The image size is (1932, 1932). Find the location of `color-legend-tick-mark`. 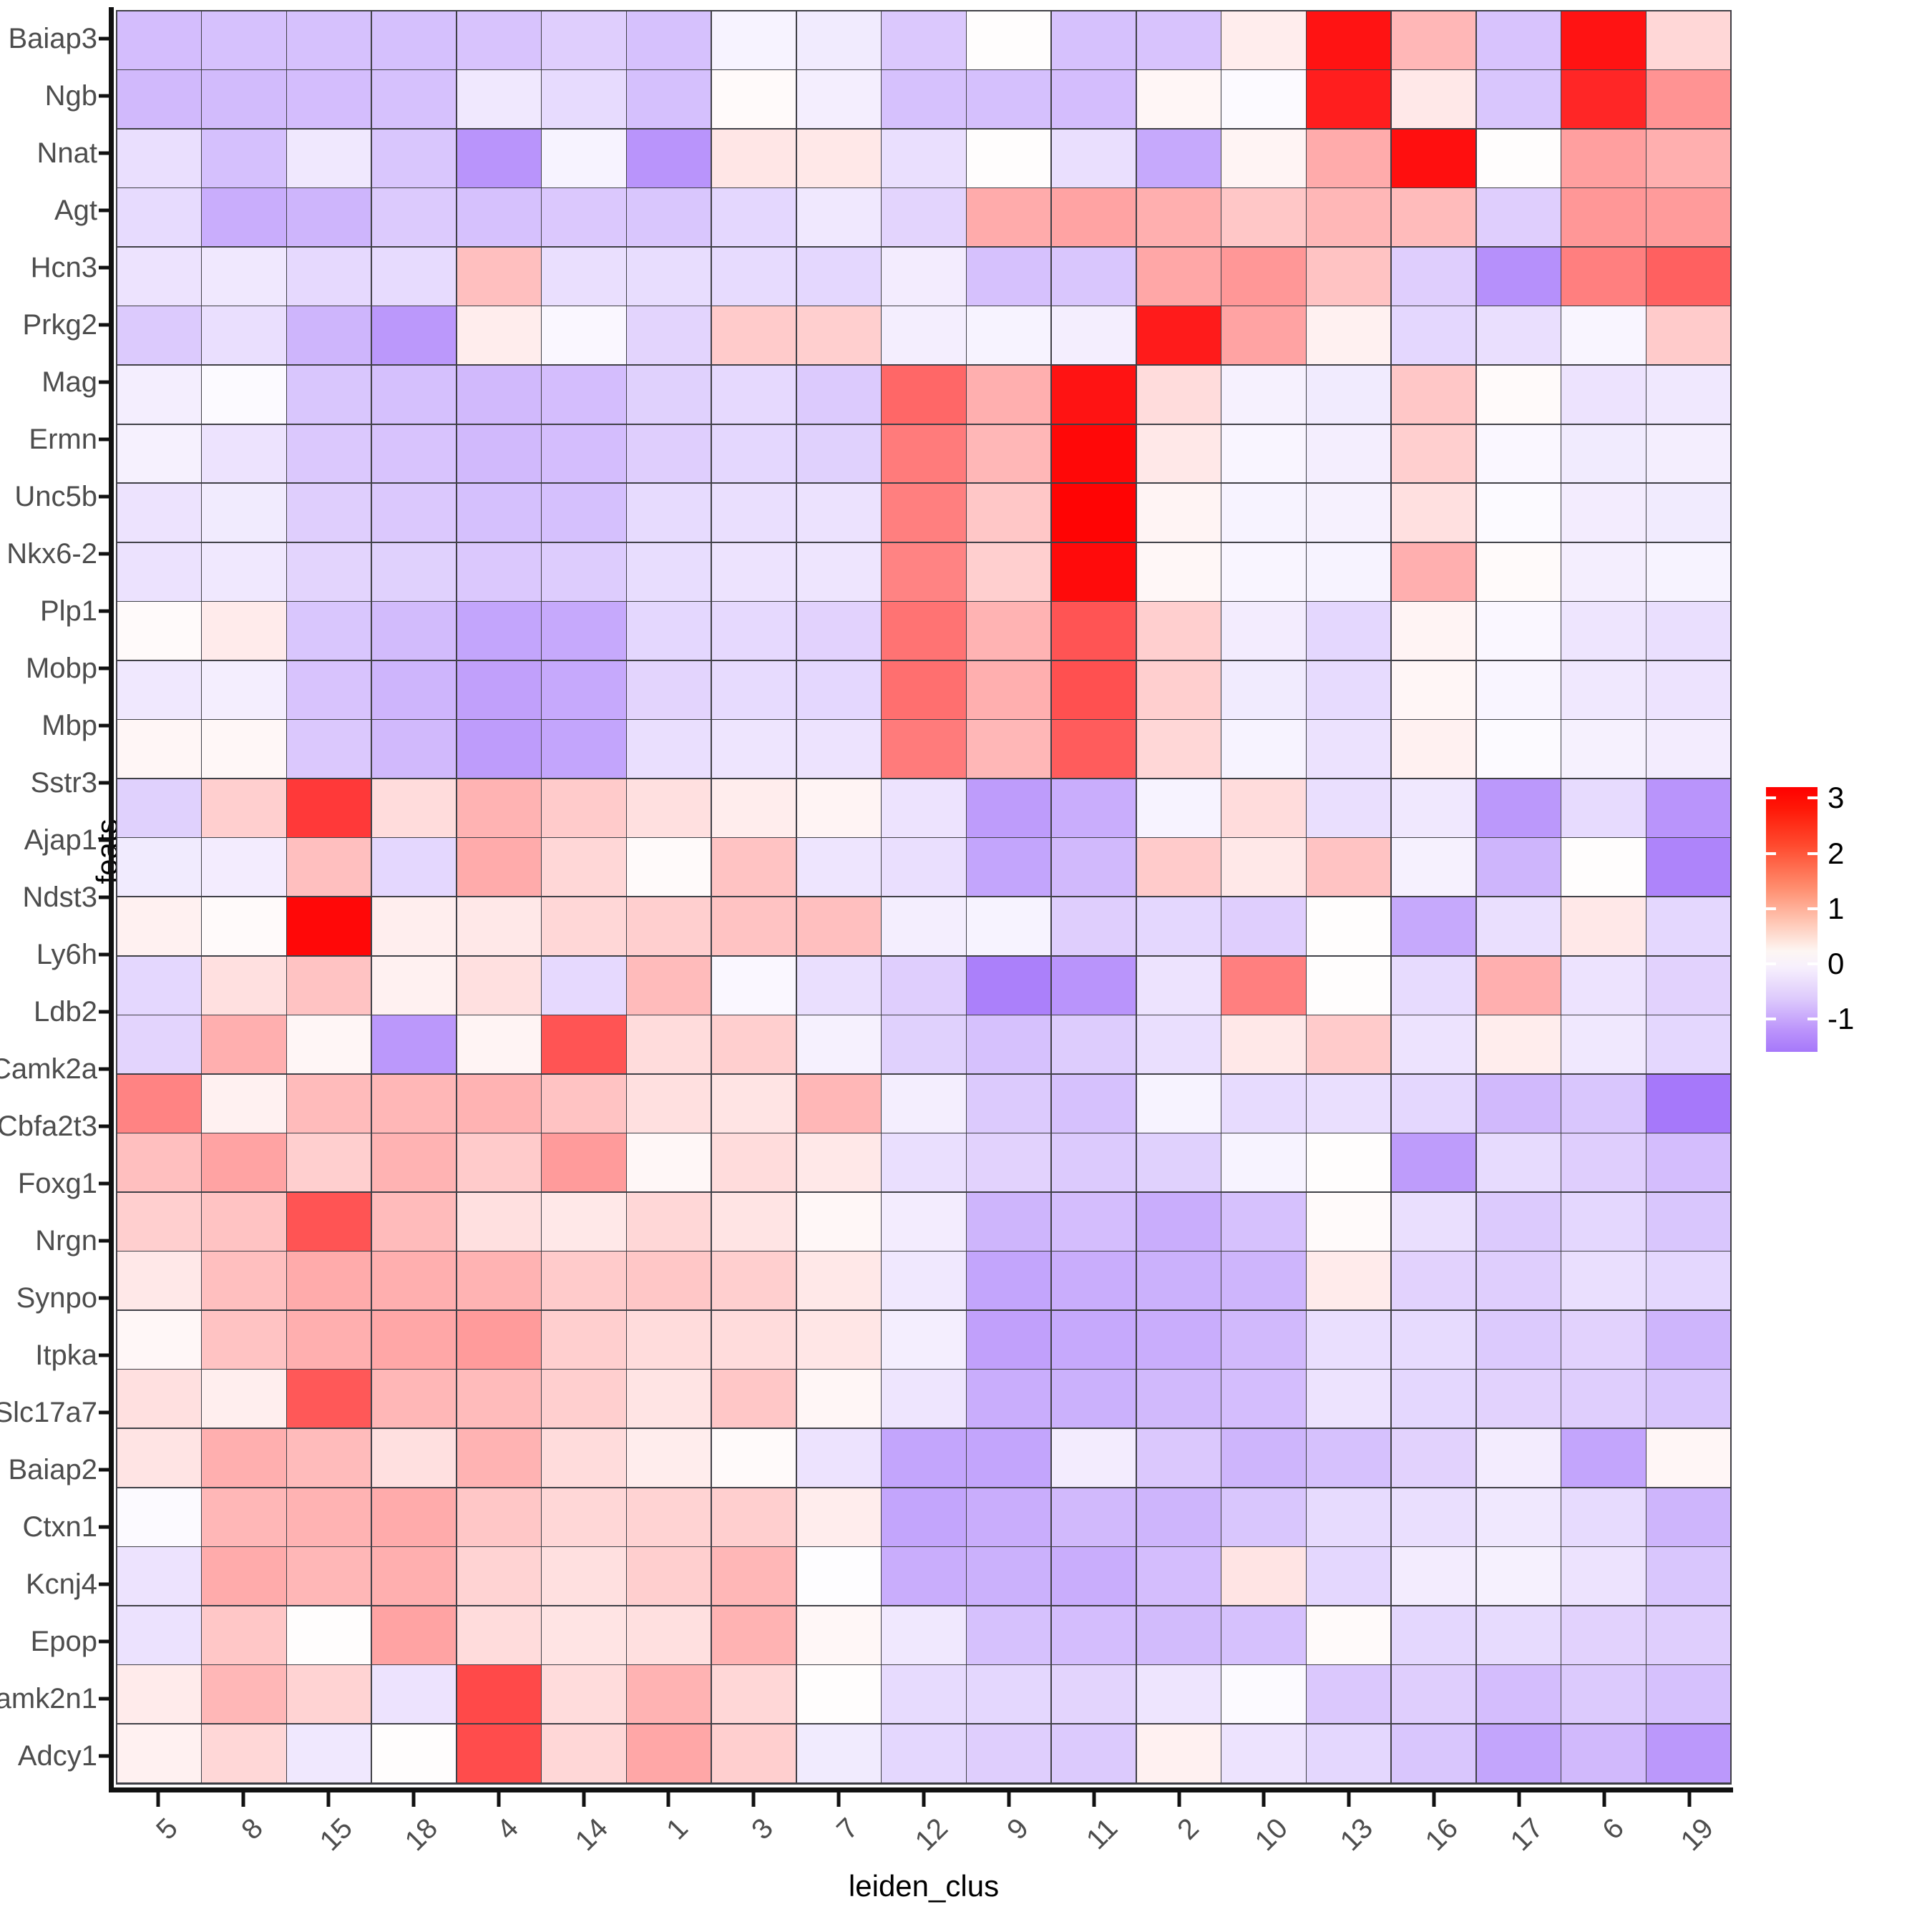

color-legend-tick-mark is located at coordinates (1771, 1018).